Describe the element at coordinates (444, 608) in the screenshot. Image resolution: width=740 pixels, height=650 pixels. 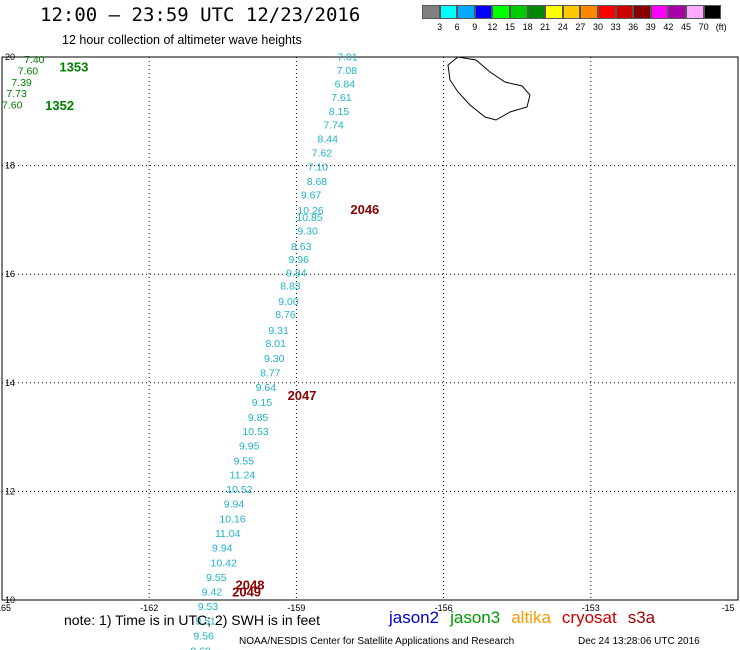
I see `longitude-tick-label: -156` at that location.